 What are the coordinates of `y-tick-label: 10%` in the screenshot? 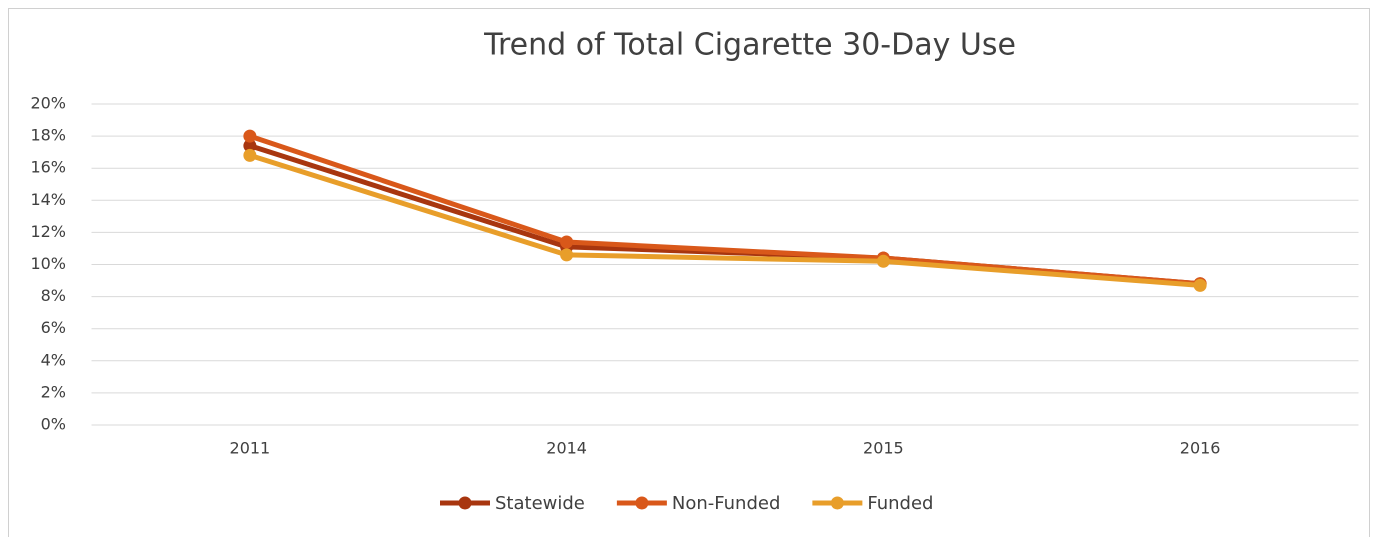 It's located at (48, 263).